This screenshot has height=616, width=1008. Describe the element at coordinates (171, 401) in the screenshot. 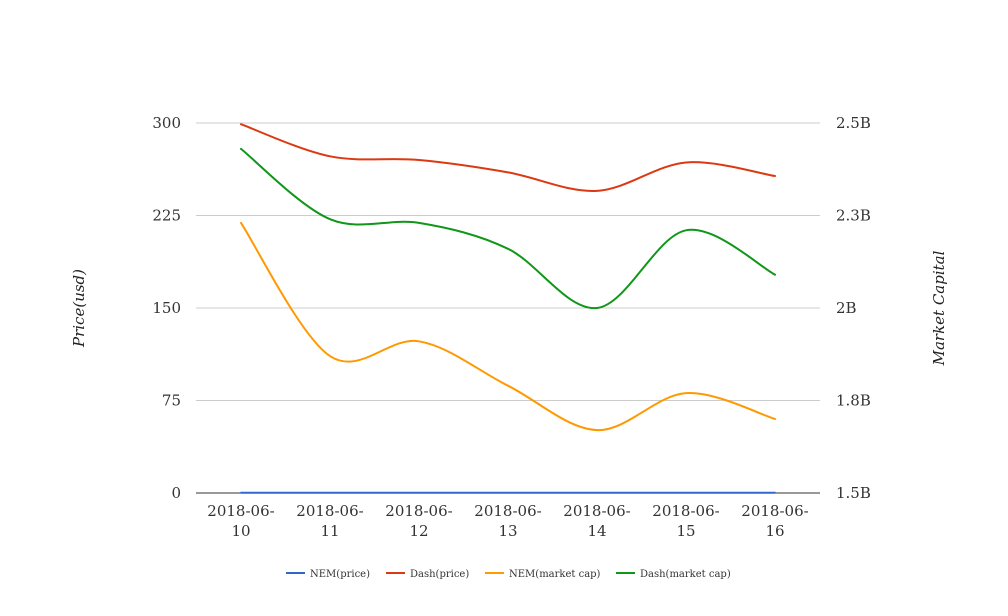

I see `left-tick-label: 75` at that location.